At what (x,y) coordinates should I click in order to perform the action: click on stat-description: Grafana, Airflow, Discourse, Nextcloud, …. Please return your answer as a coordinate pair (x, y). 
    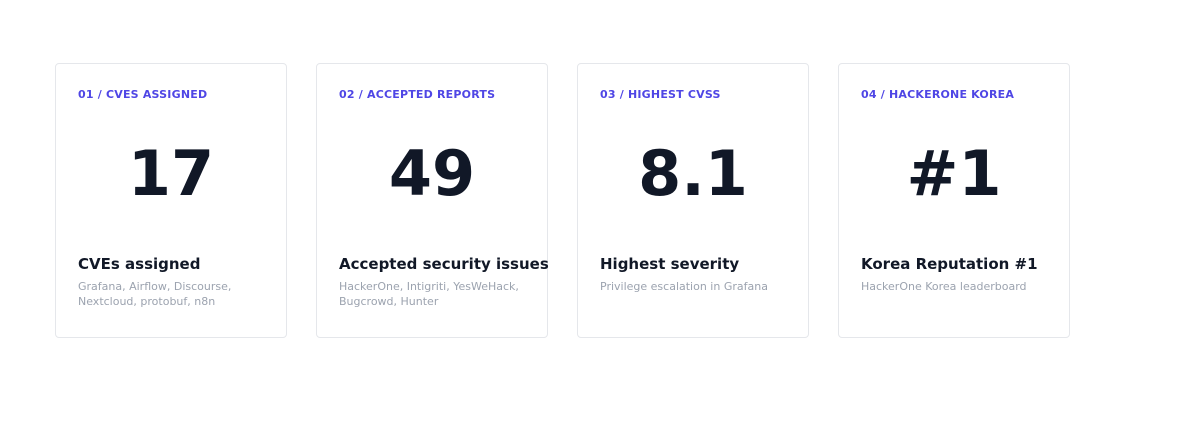
    Looking at the image, I should click on (155, 294).